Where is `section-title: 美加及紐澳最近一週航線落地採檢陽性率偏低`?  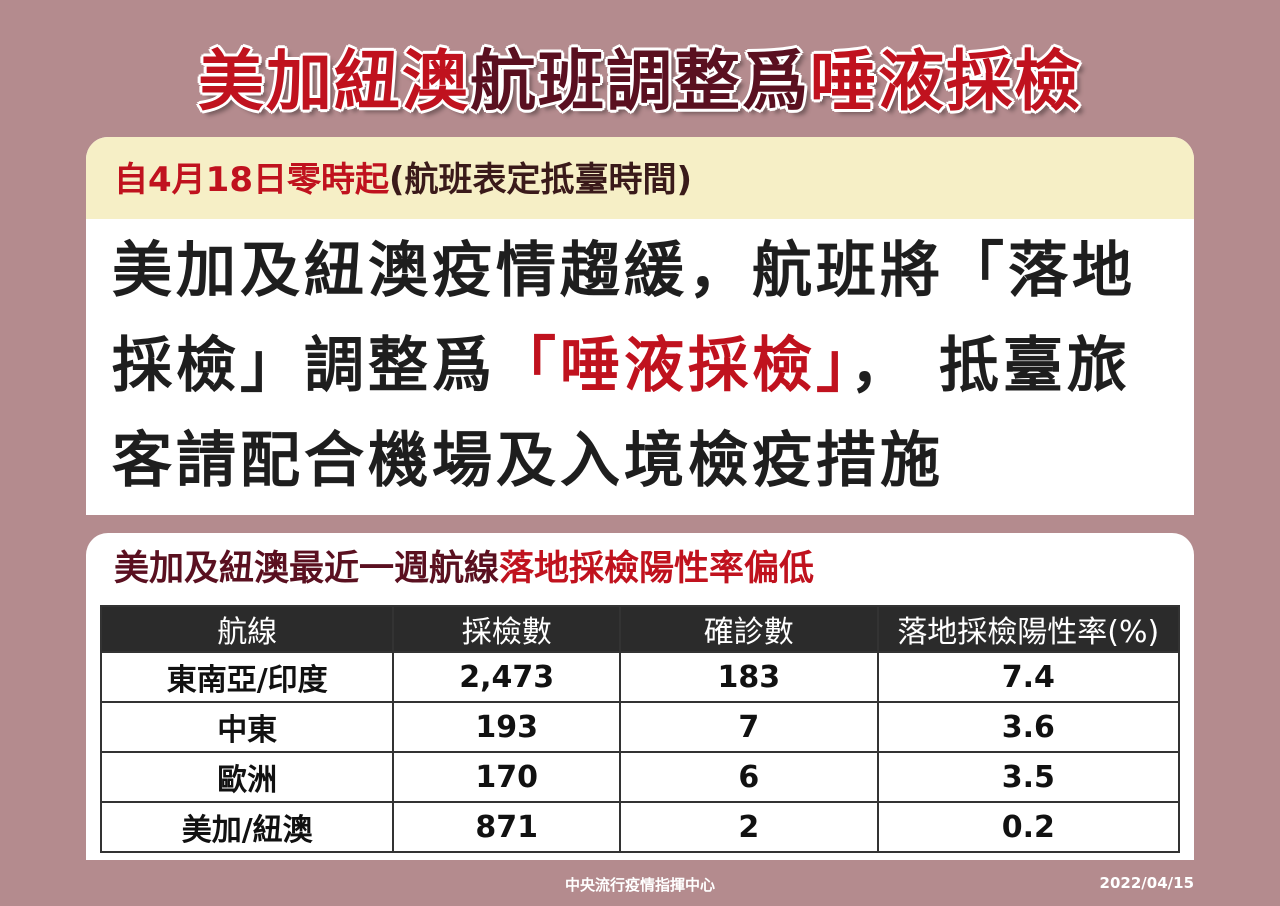
section-title: 美加及紐澳最近一週航線落地採檢陽性率偏低 is located at coordinates (640, 569).